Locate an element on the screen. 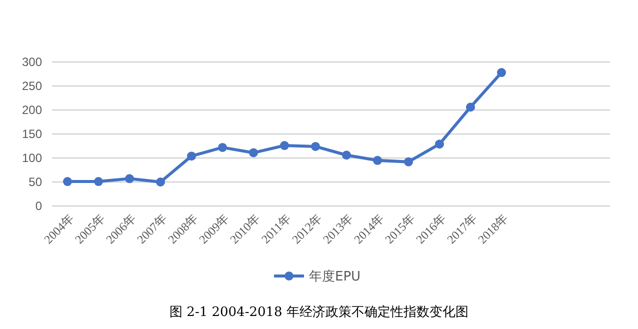 This screenshot has height=329, width=638. y-tick-label: 50 is located at coordinates (35, 182).